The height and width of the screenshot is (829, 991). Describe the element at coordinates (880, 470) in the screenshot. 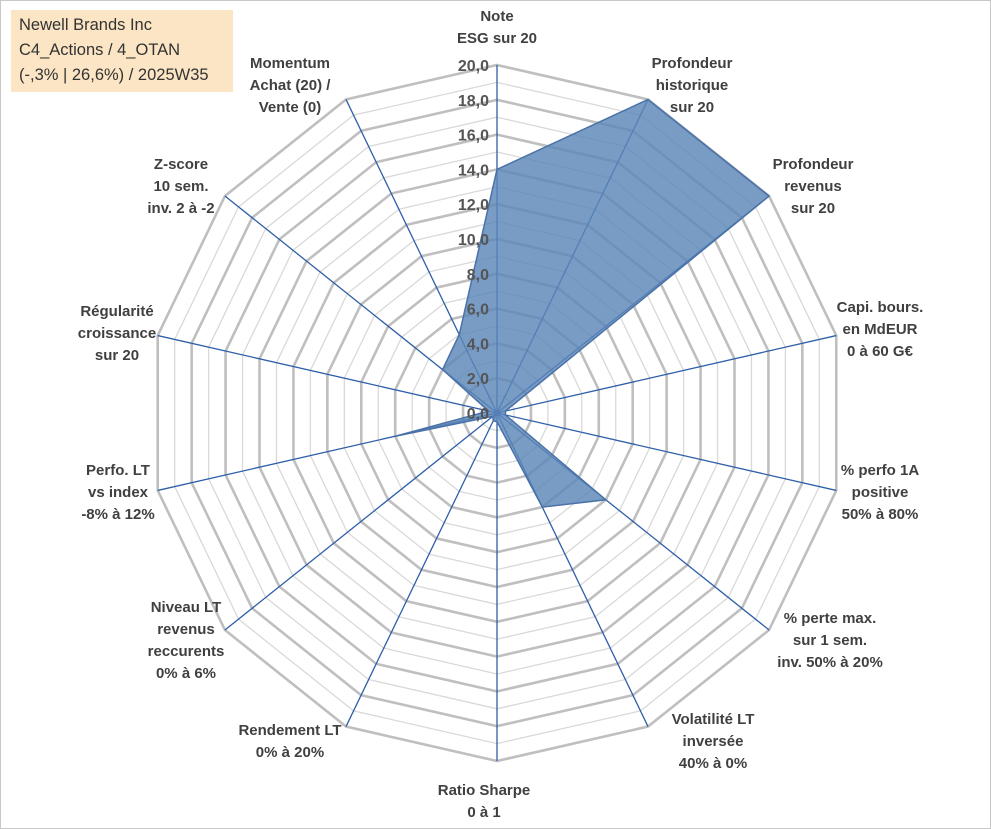

I see `axis-label-line: % perfo 1A` at that location.